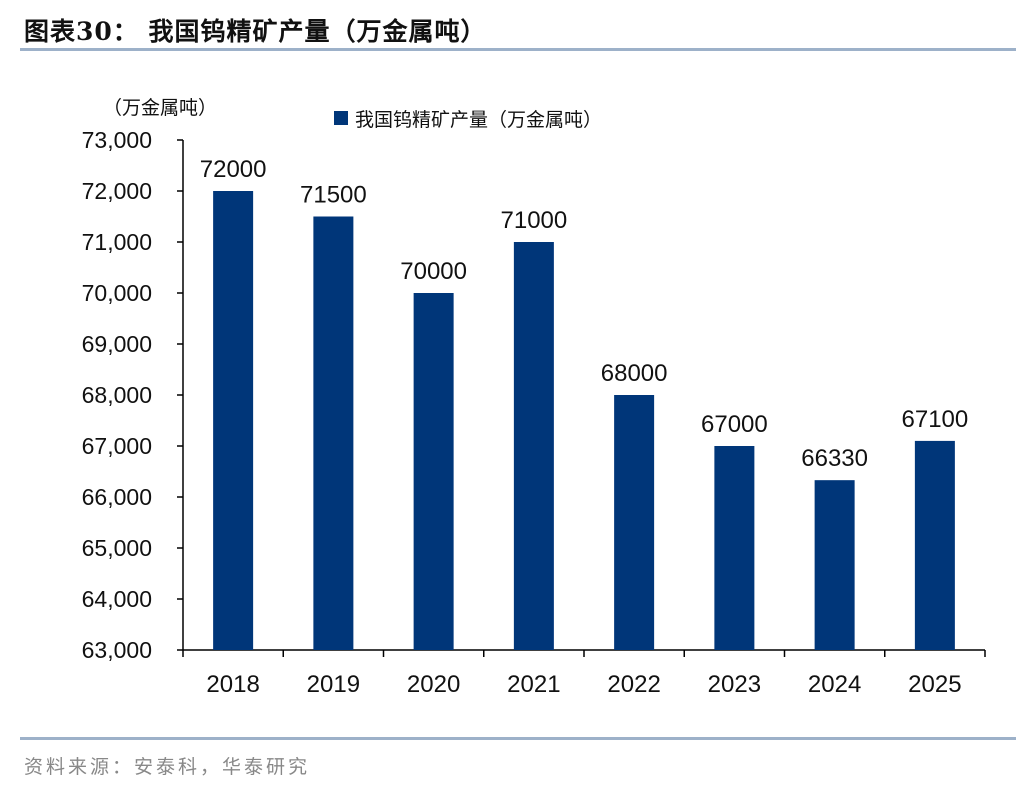 The image size is (1036, 792). I want to click on y-tick-label: 70,000, so click(117, 293).